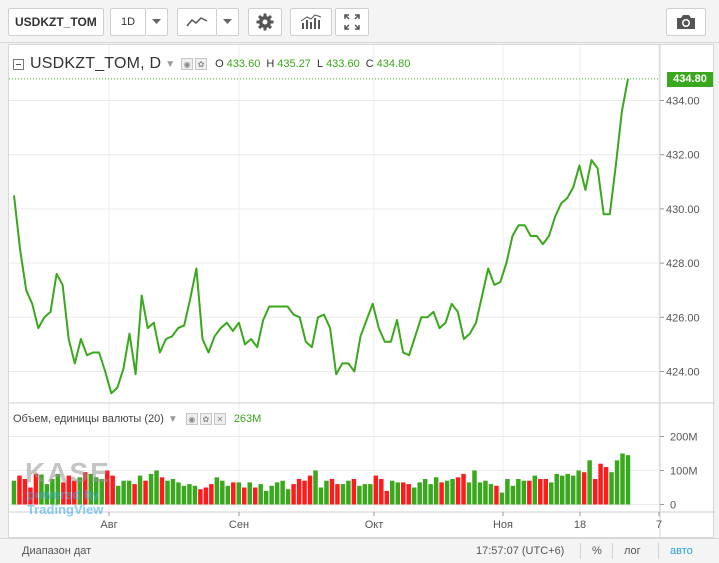 The image size is (719, 563). I want to click on camera-icon, so click(686, 22).